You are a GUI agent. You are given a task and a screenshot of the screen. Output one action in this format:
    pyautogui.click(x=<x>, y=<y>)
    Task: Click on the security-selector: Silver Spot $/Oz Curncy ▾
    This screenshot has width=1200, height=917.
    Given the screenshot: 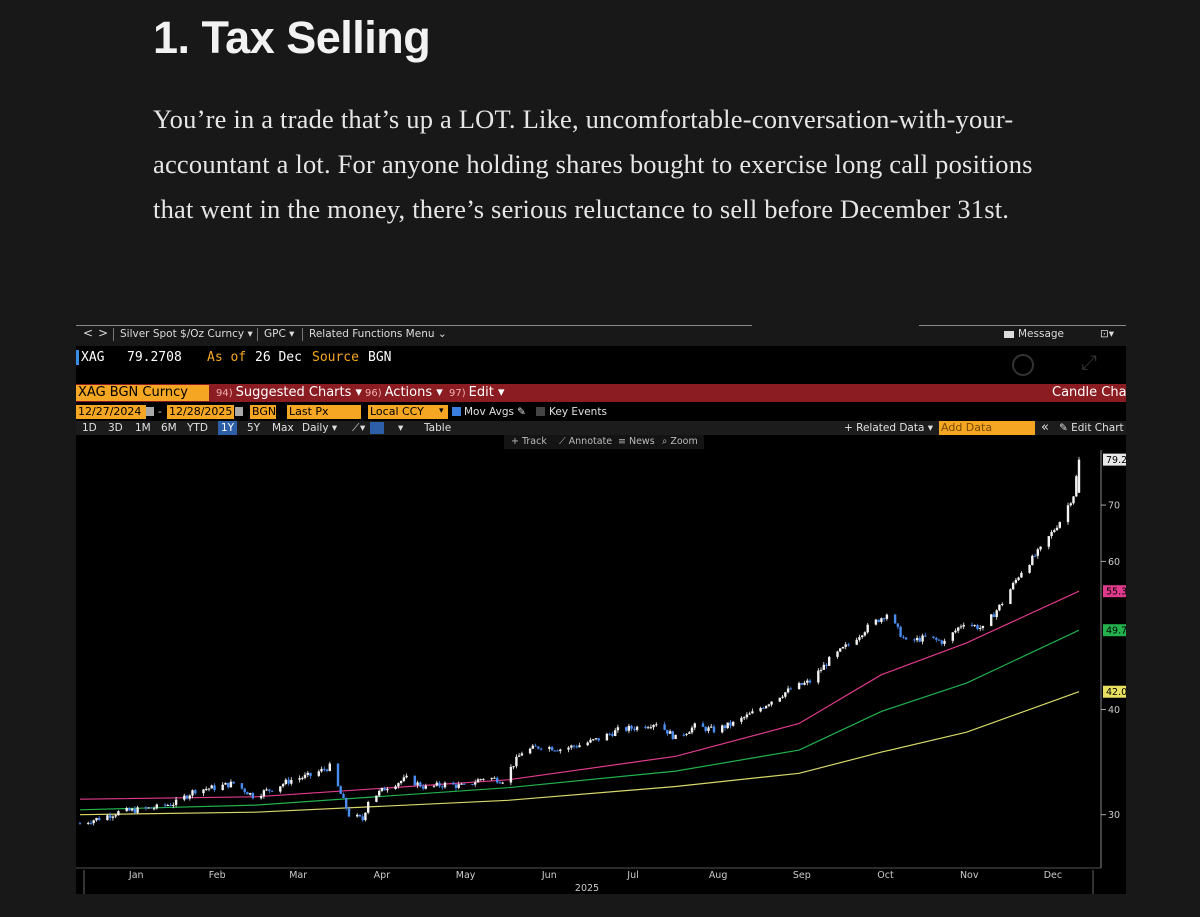 What is the action you would take?
    pyautogui.click(x=186, y=334)
    